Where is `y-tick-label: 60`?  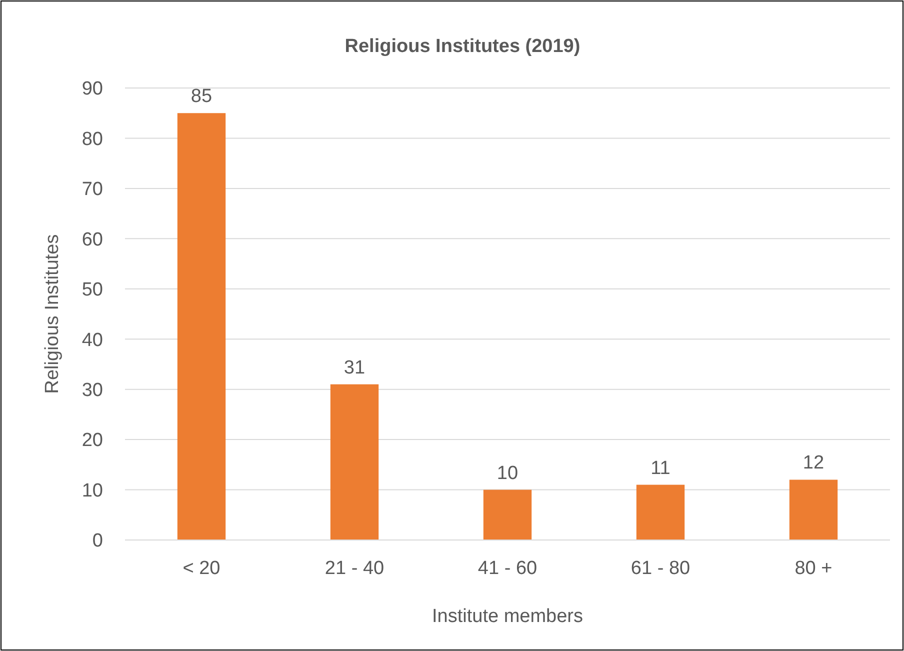 y-tick-label: 60 is located at coordinates (92, 239).